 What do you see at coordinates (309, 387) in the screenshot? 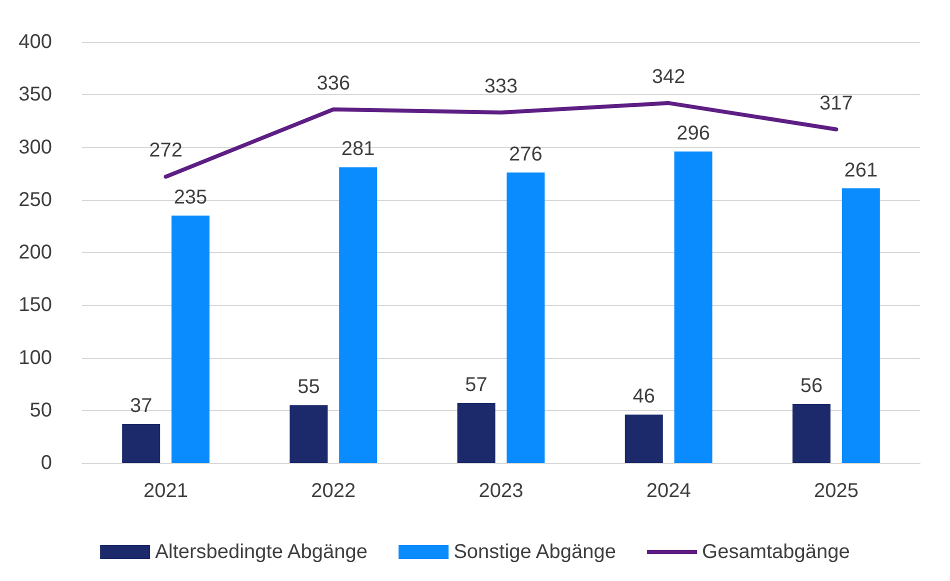
I see `data-label: 55` at bounding box center [309, 387].